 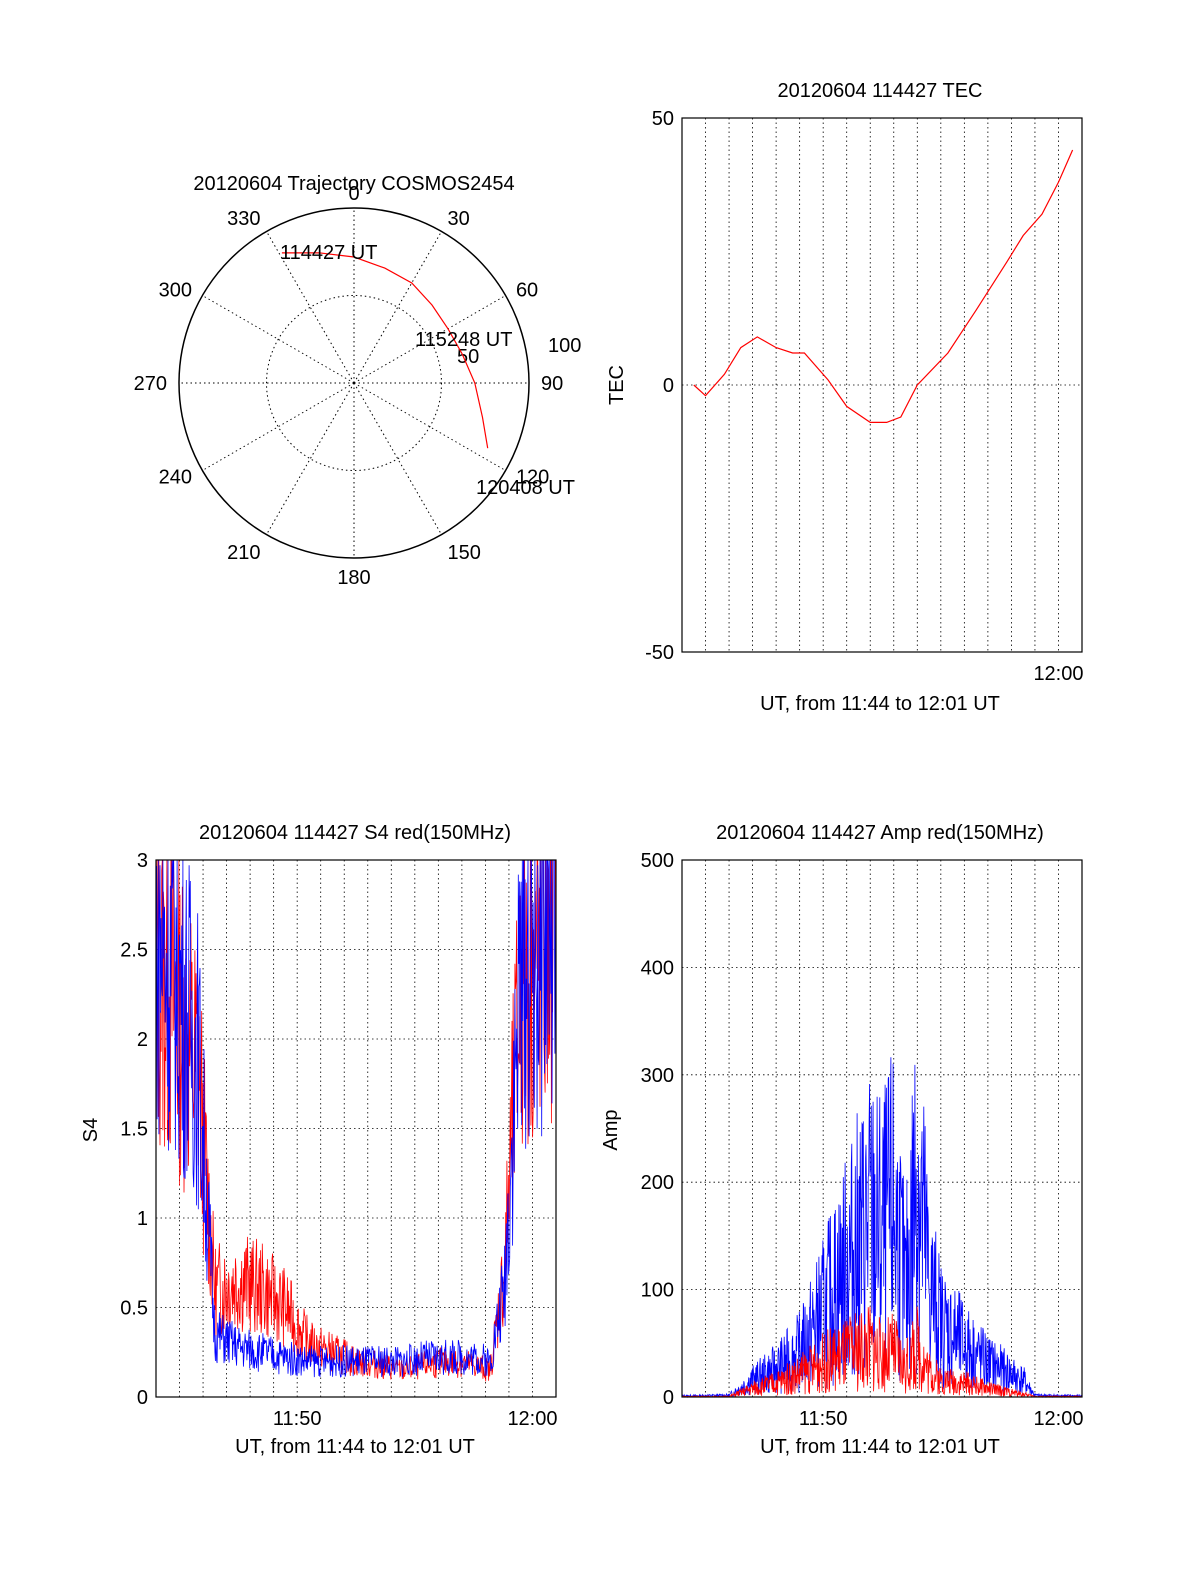 I want to click on trajectory-mid-annotation: 115248 UT, so click(x=463, y=340).